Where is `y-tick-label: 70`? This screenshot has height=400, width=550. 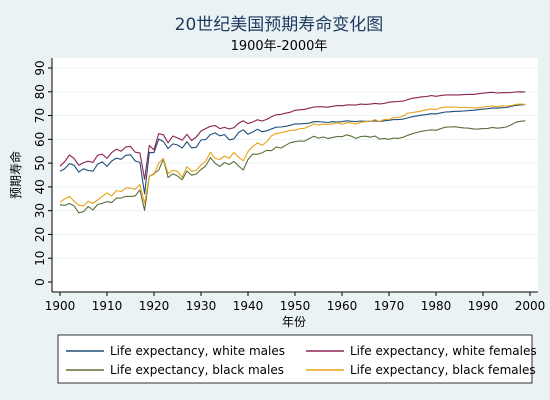
y-tick-label: 70 is located at coordinates (40, 115).